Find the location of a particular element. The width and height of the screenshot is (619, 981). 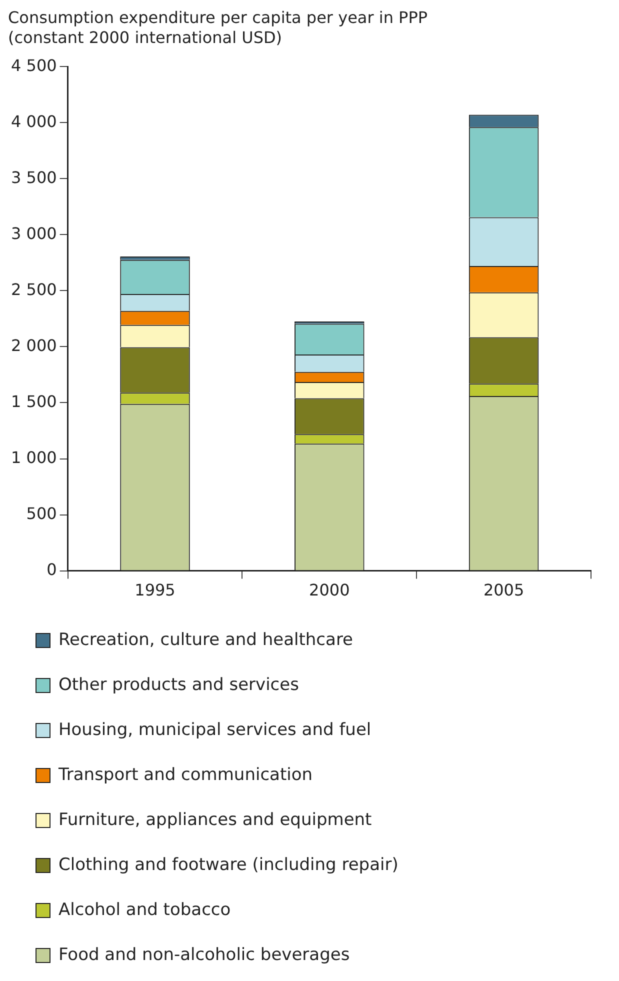

legend-label: Food and non-alcoholic beverages is located at coordinates (204, 954).